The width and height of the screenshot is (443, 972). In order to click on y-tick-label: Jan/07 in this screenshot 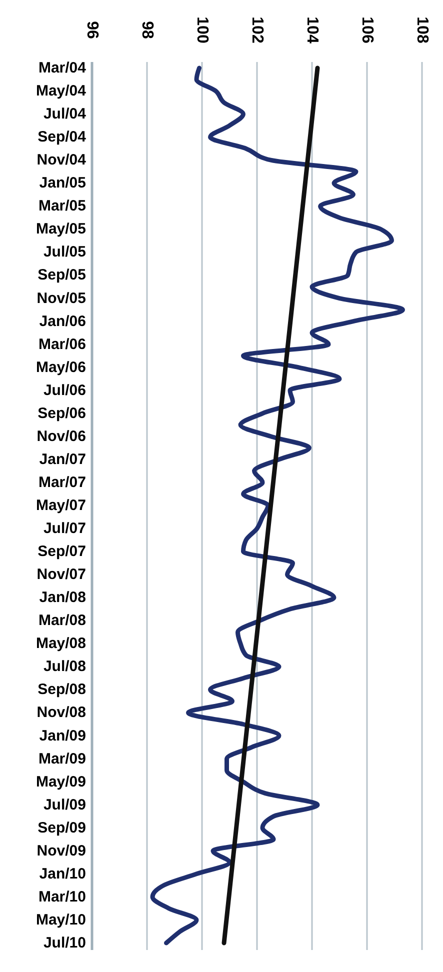, I will do `click(62, 459)`.